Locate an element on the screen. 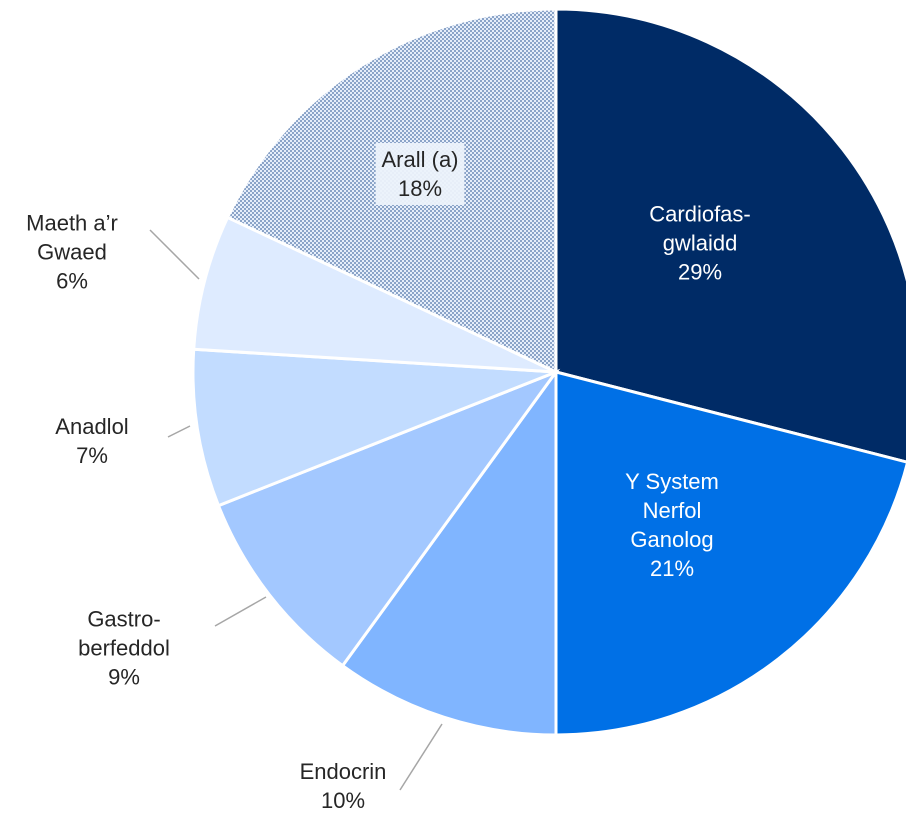  value-label: 29% is located at coordinates (700, 272).